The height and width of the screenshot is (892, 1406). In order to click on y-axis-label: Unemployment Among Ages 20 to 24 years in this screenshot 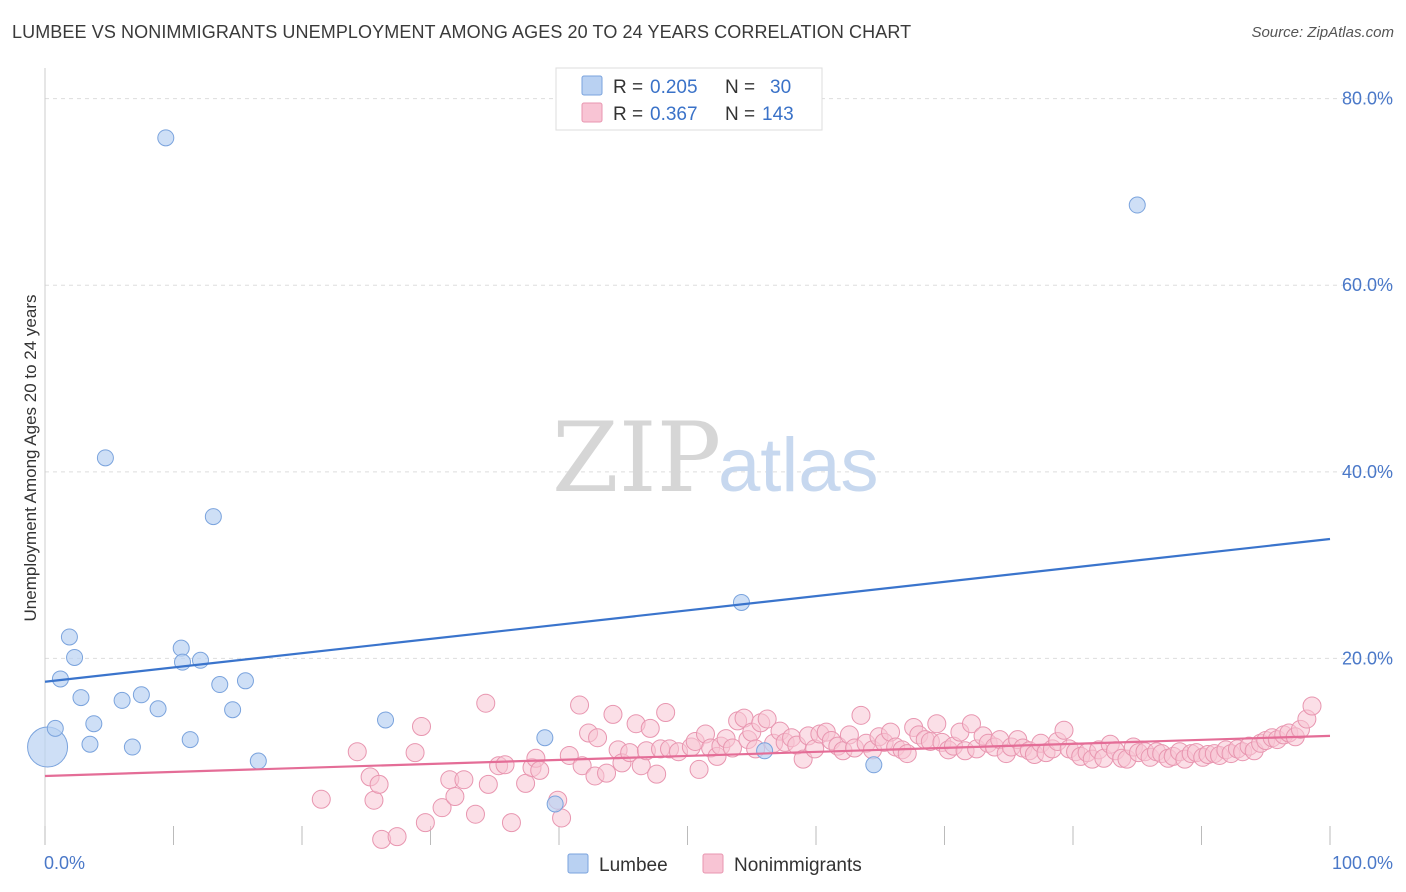, I will do `click(30, 458)`.